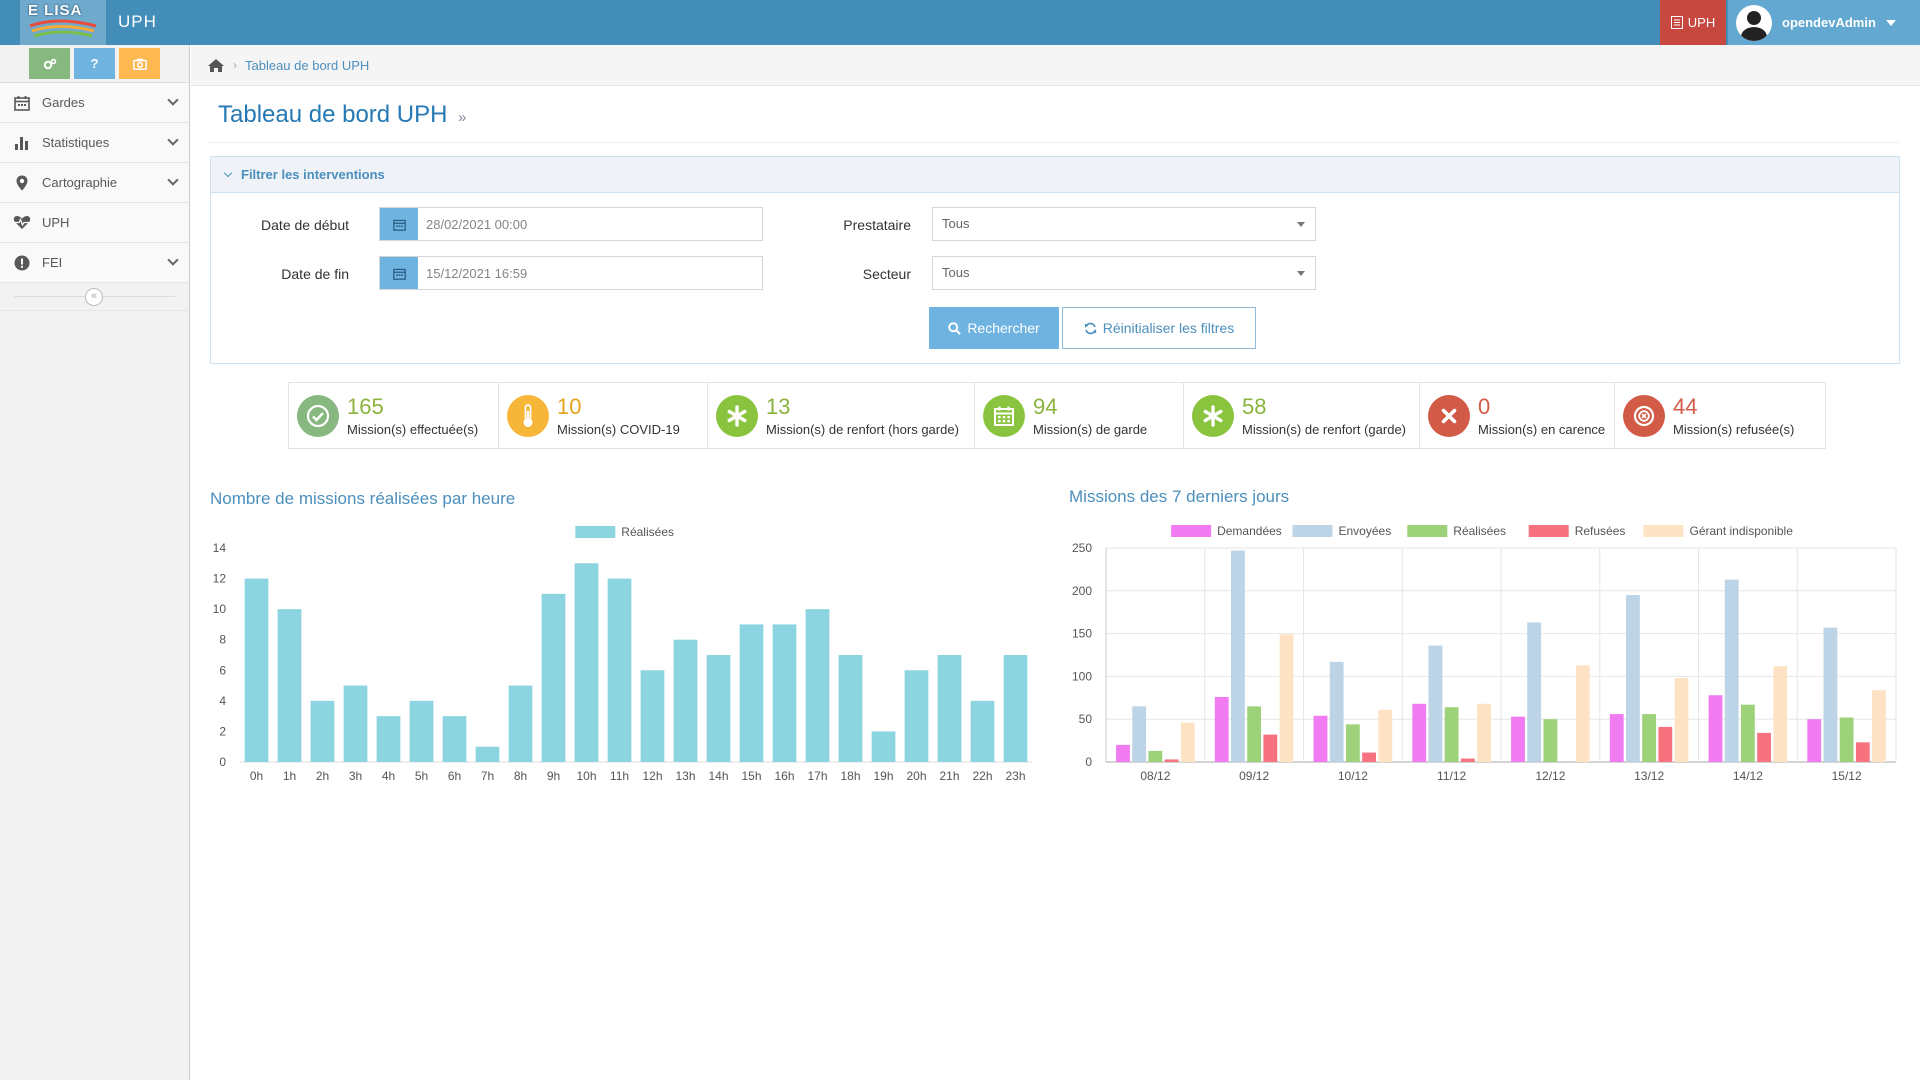  I want to click on breadcrumb: › Tableau de bord UPH, so click(1055, 65).